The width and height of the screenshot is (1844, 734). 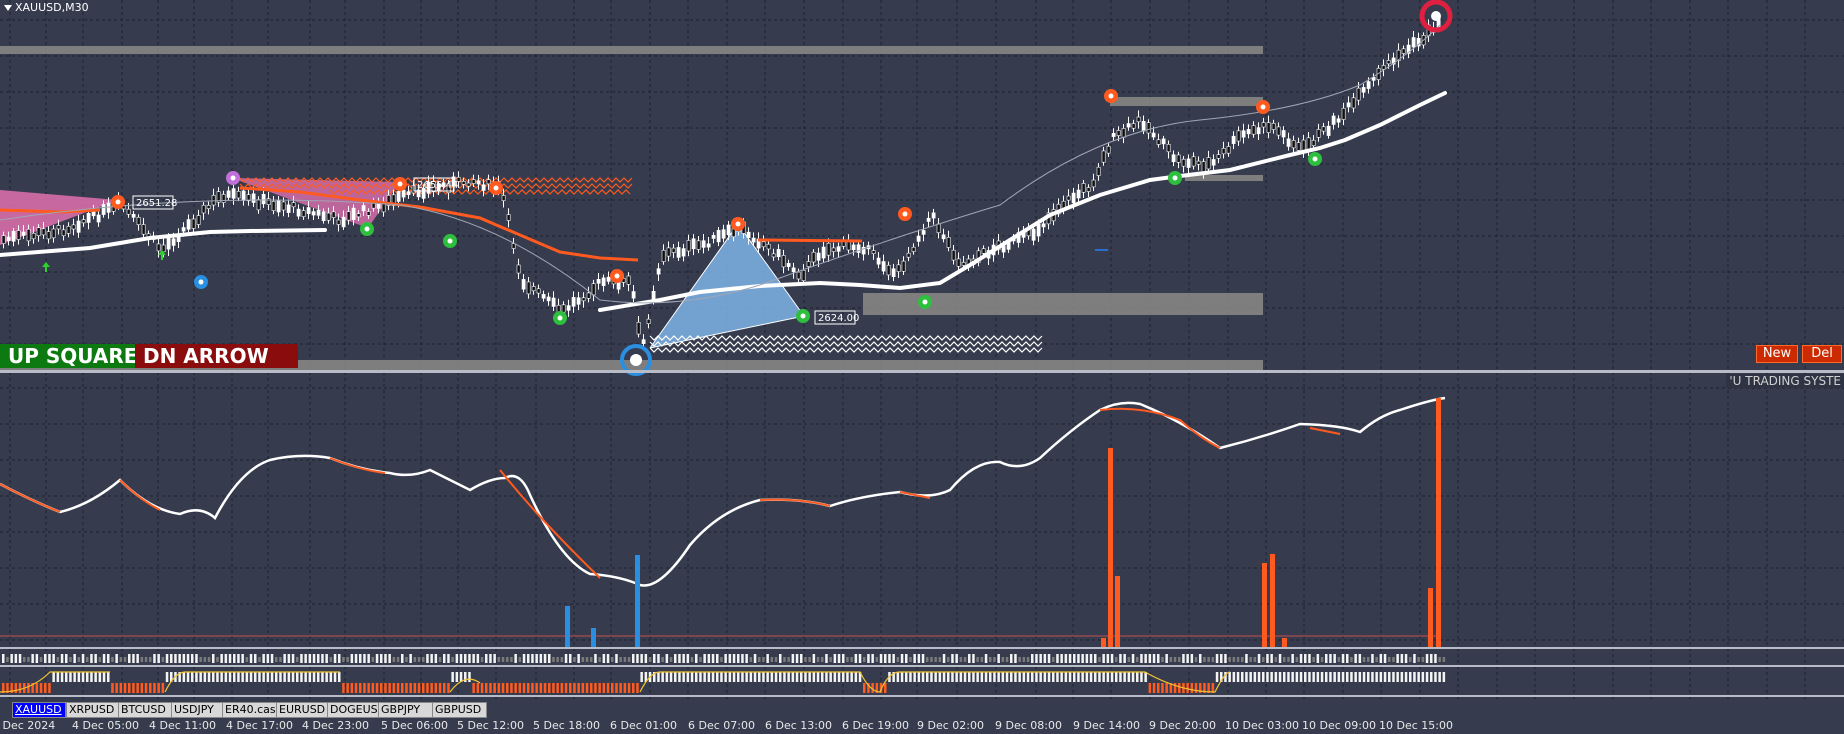 What do you see at coordinates (68, 356) in the screenshot?
I see `up-square-label: UP SQUARE` at bounding box center [68, 356].